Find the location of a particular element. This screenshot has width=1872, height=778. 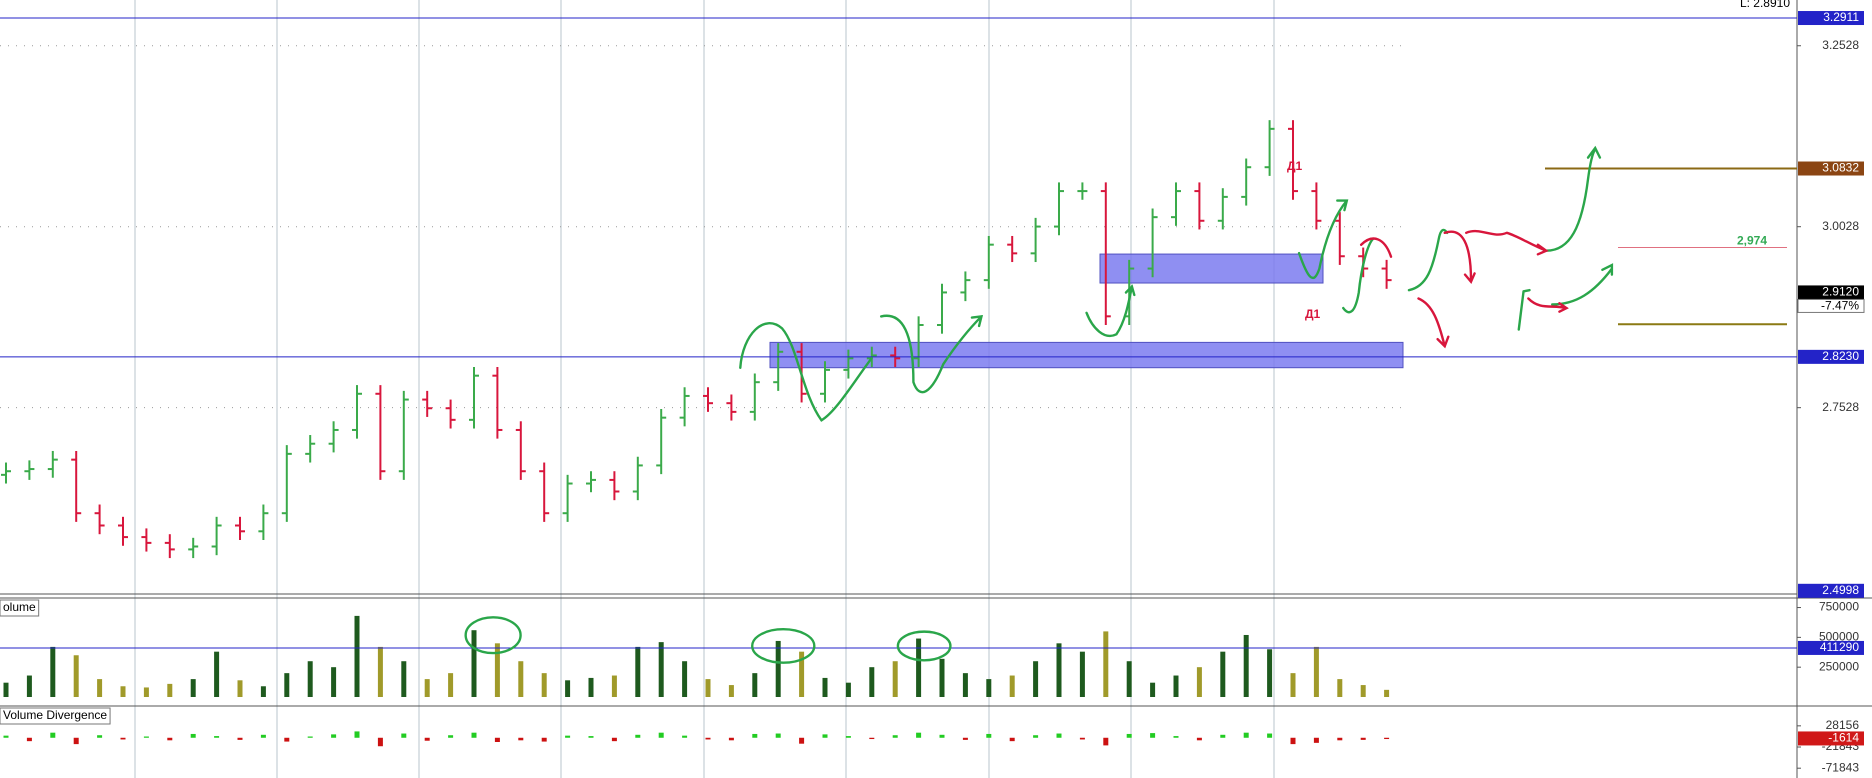

y-tick-label: 3.0028 is located at coordinates (1840, 226).